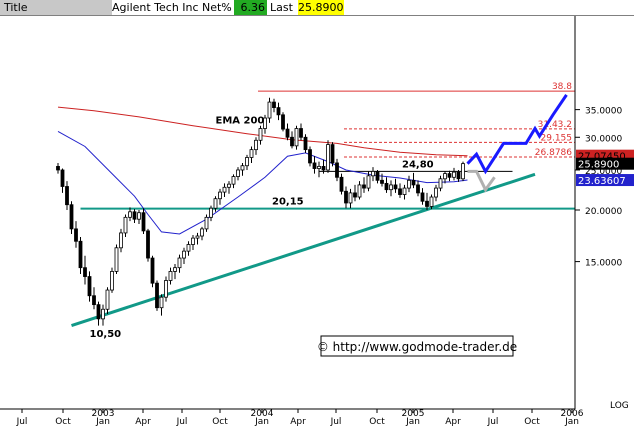  What do you see at coordinates (602, 157) in the screenshot?
I see `svg-text: 27.07450` at bounding box center [602, 157].